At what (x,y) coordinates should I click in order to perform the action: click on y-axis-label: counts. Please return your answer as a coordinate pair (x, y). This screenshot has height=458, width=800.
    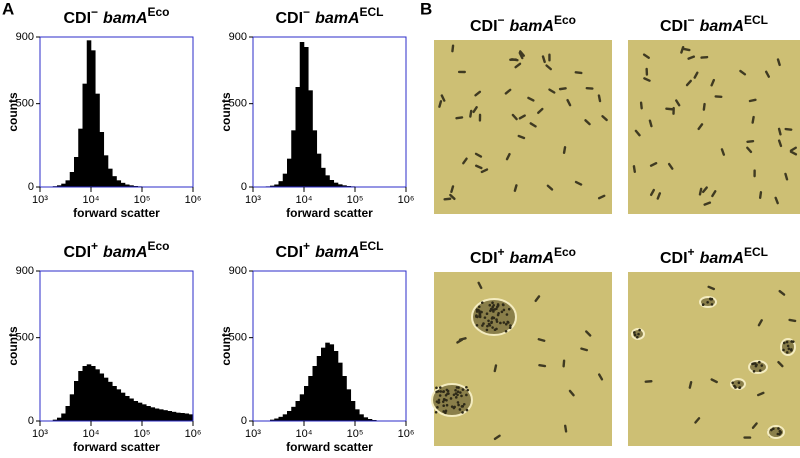
    Looking at the image, I should click on (13, 112).